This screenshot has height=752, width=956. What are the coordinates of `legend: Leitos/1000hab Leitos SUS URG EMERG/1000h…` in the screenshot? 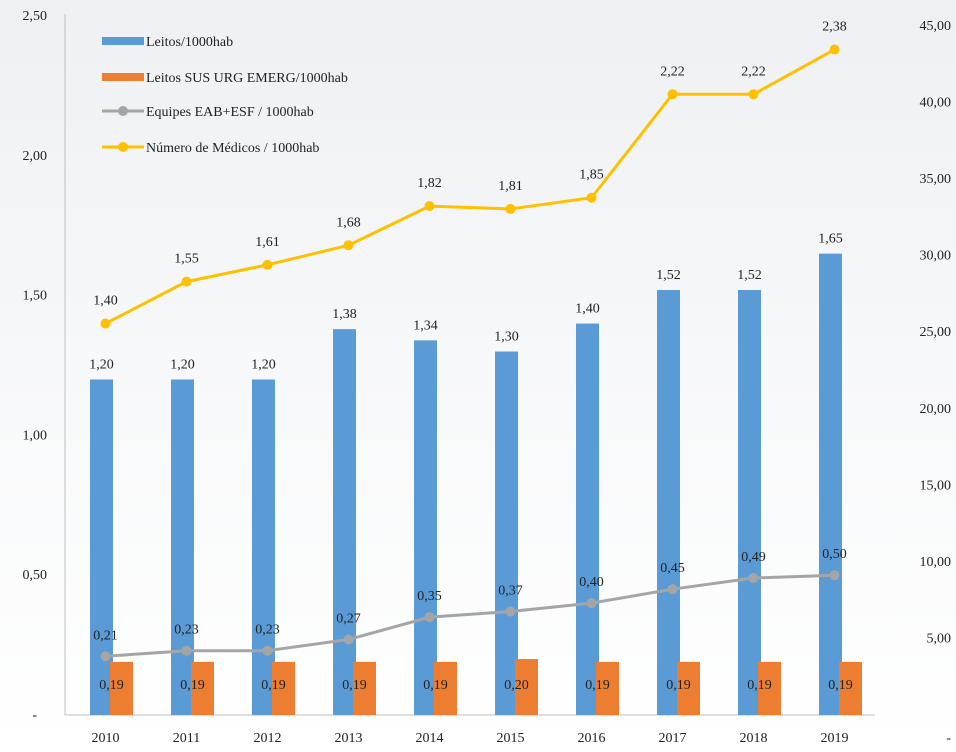 It's located at (225, 95).